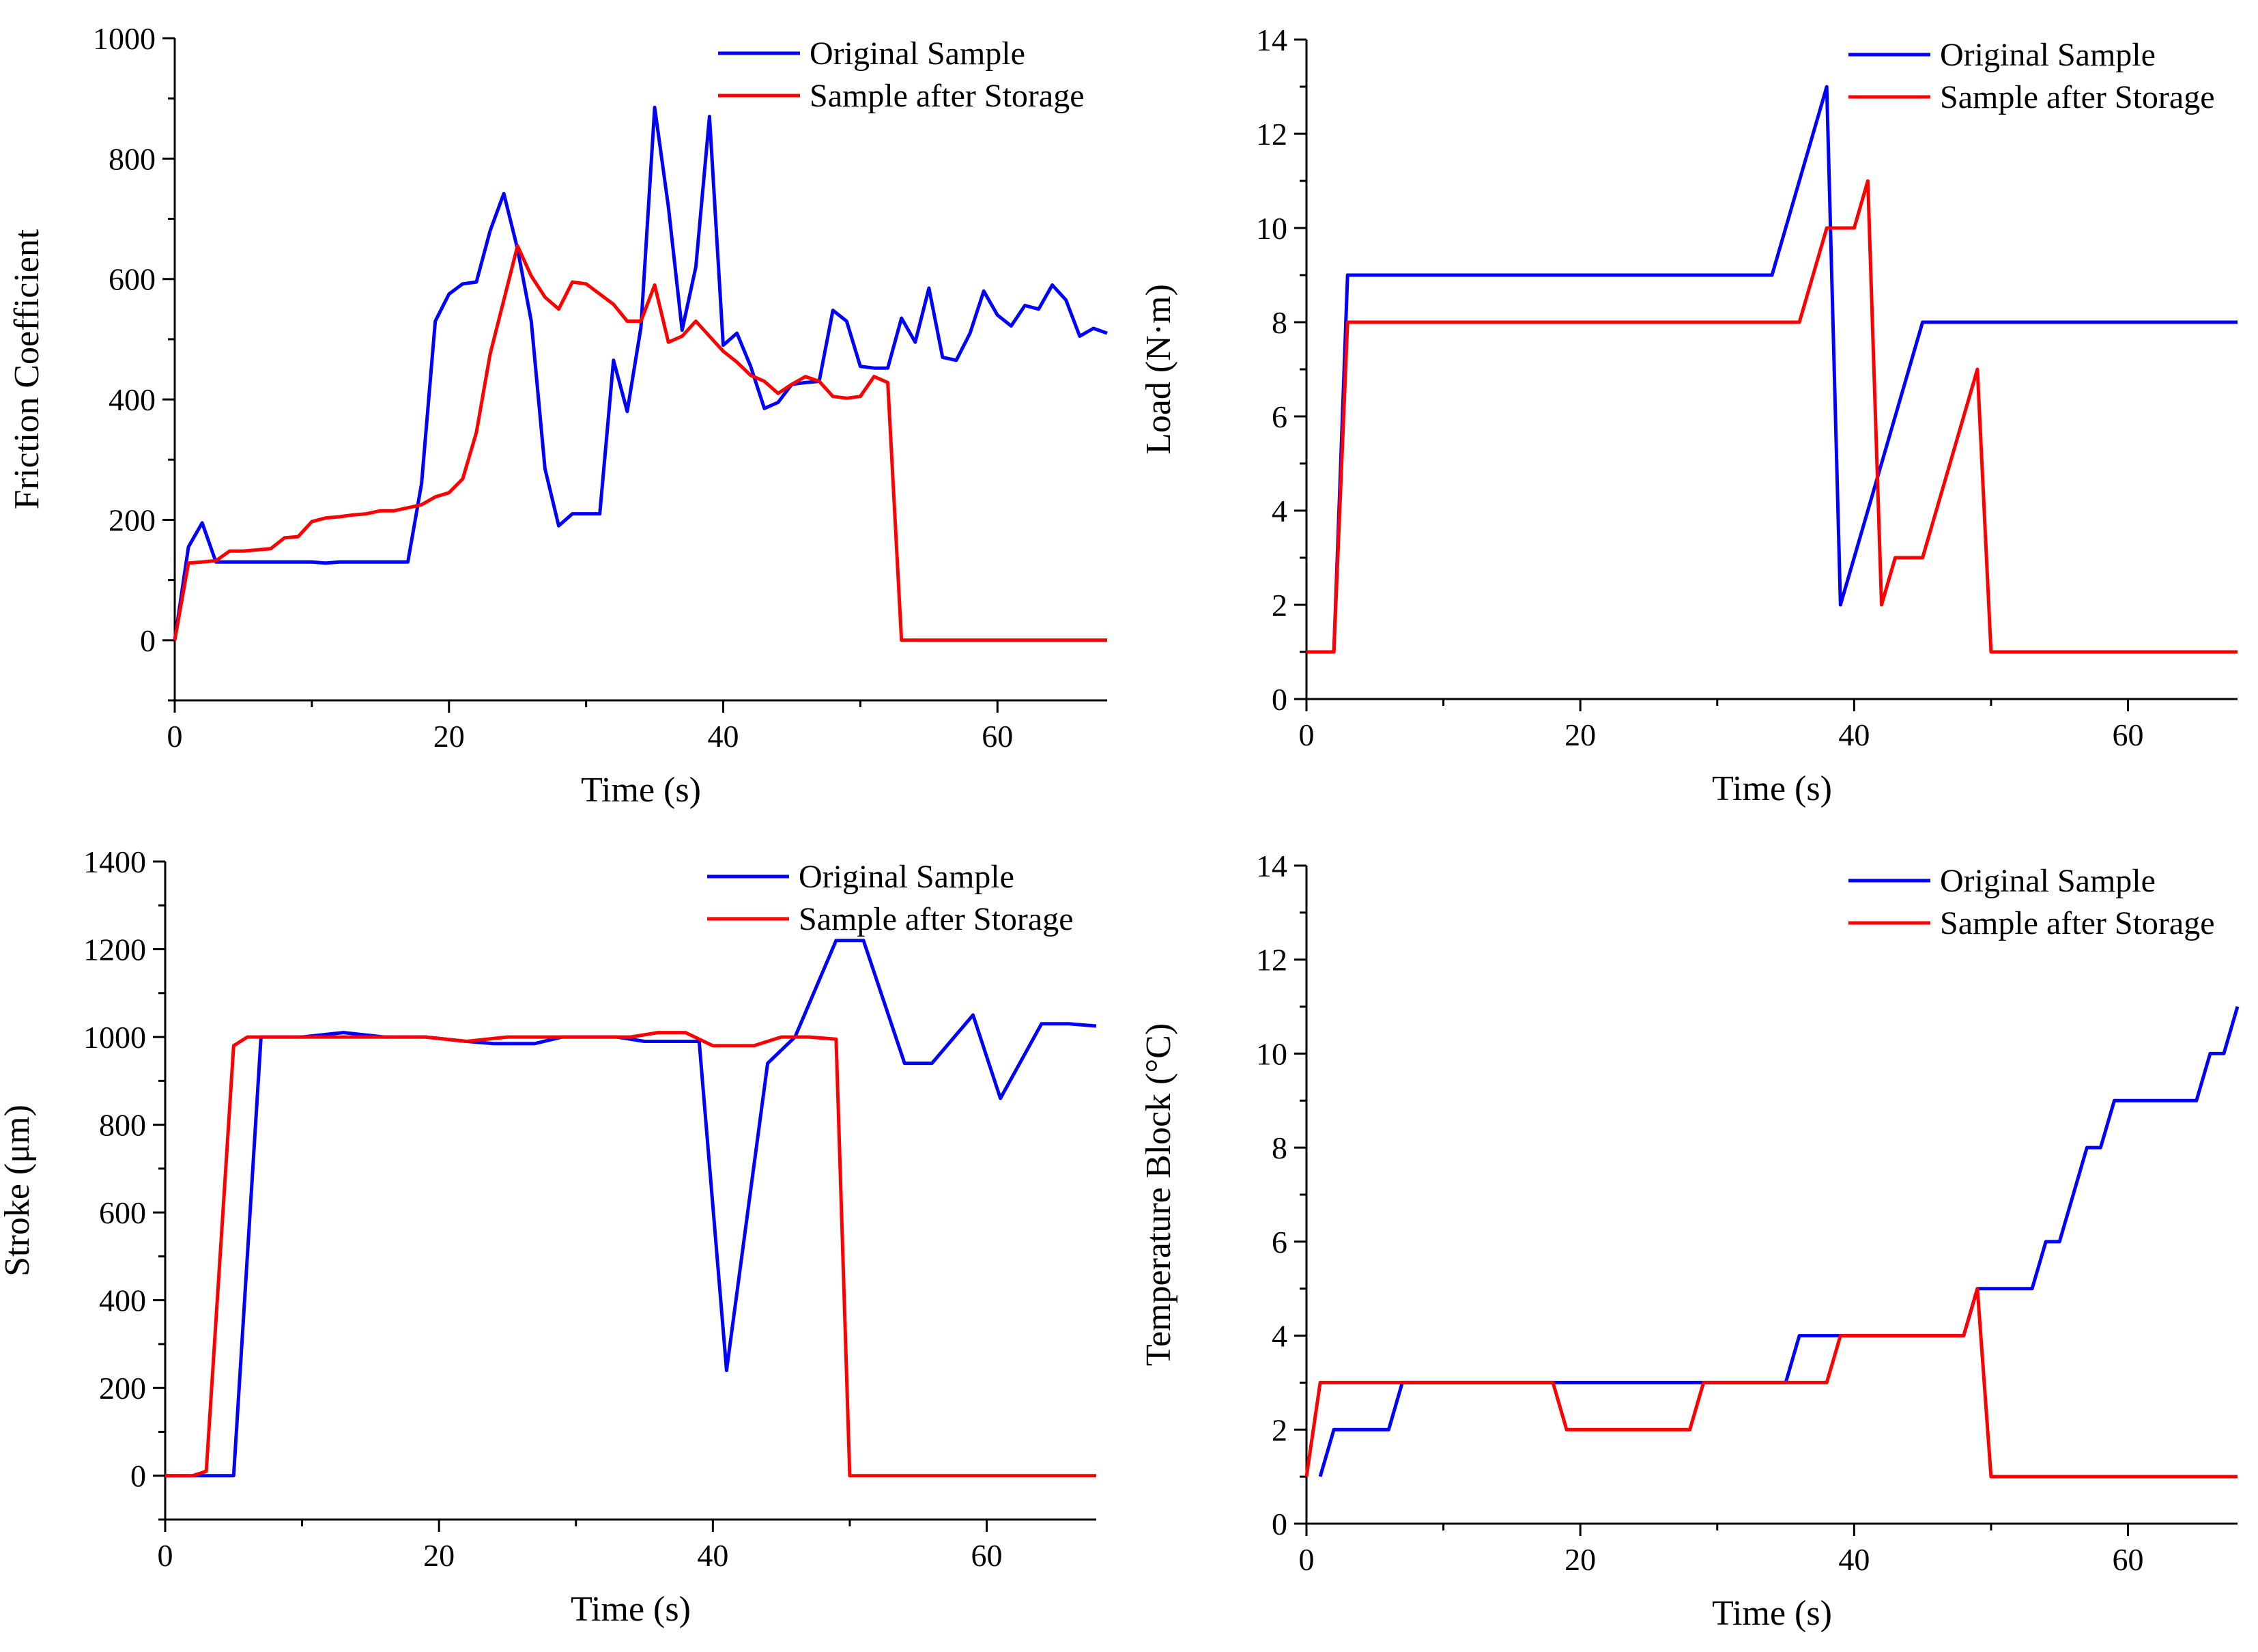  Describe the element at coordinates (2128, 735) in the screenshot. I see `load-x-tick-label: 60` at that location.